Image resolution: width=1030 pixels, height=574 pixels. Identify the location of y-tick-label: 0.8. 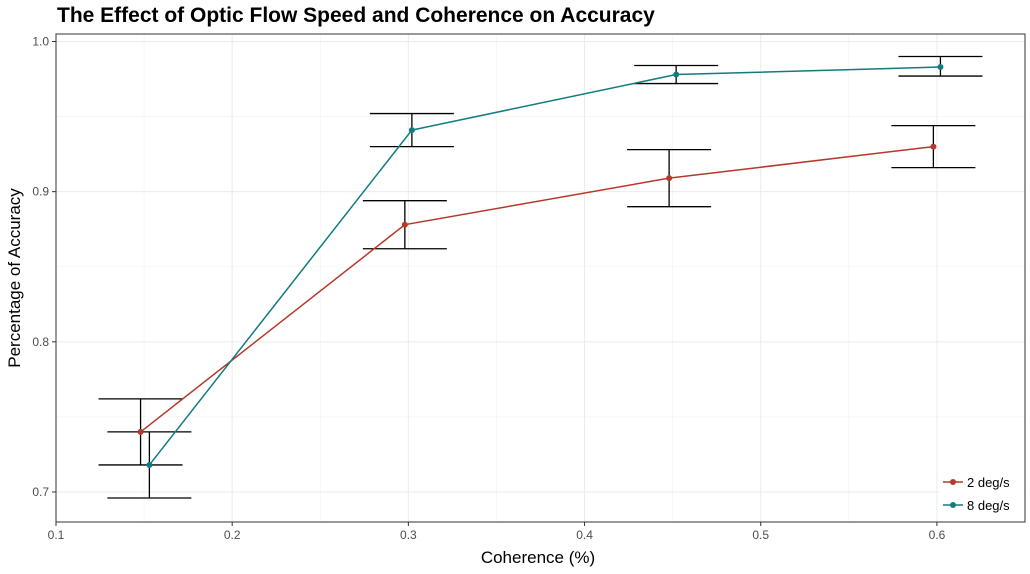
(40, 342).